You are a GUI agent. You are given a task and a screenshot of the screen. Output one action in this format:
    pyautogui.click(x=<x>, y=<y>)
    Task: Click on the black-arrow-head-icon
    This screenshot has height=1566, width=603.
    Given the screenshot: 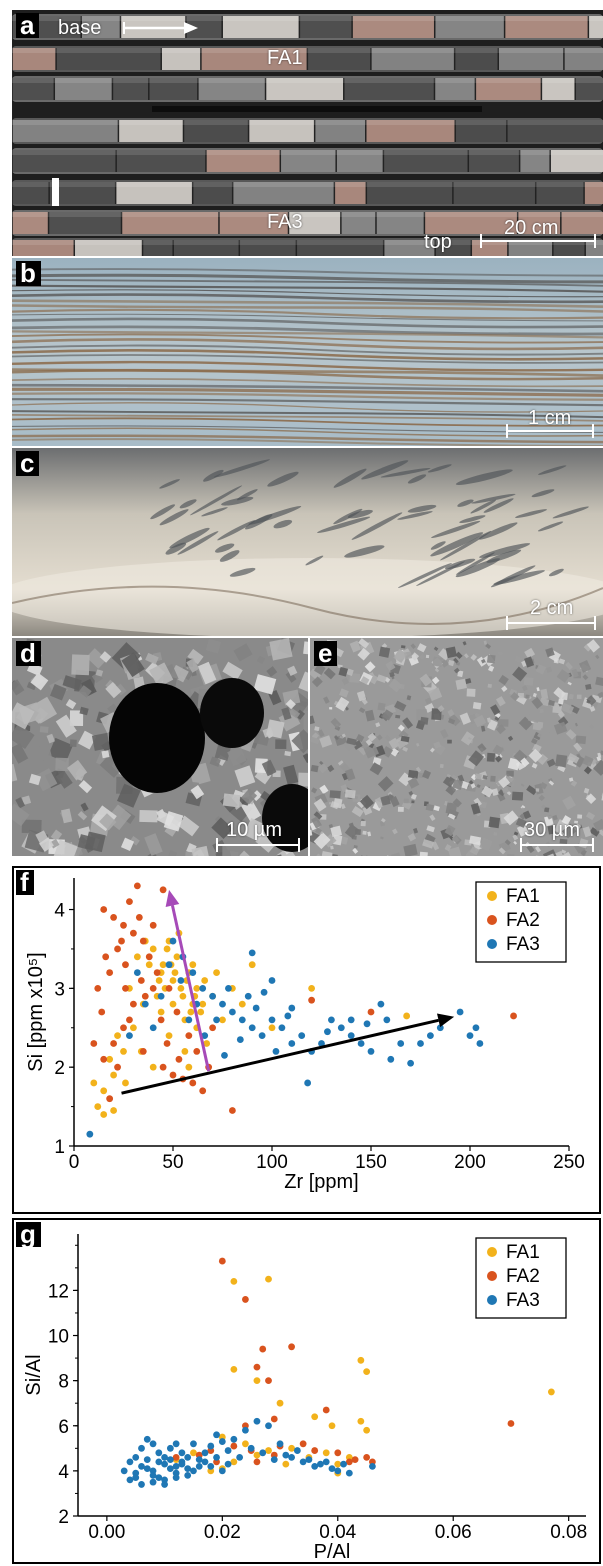 What is the action you would take?
    pyautogui.click(x=445, y=1020)
    